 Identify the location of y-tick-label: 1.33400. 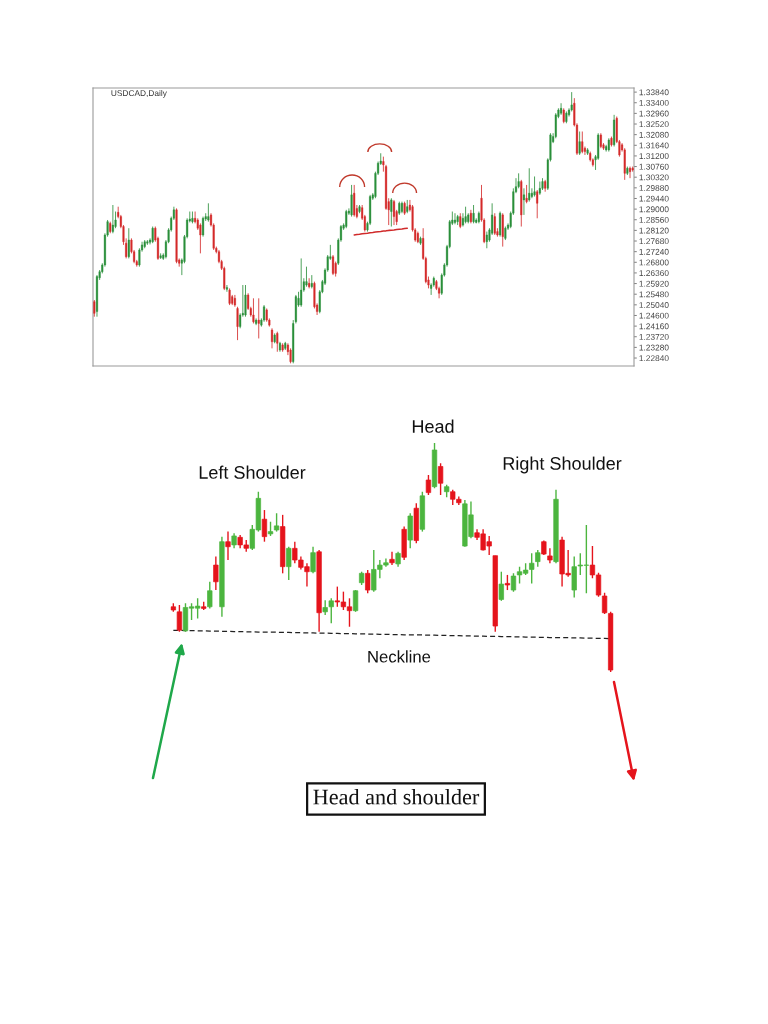
(654, 102).